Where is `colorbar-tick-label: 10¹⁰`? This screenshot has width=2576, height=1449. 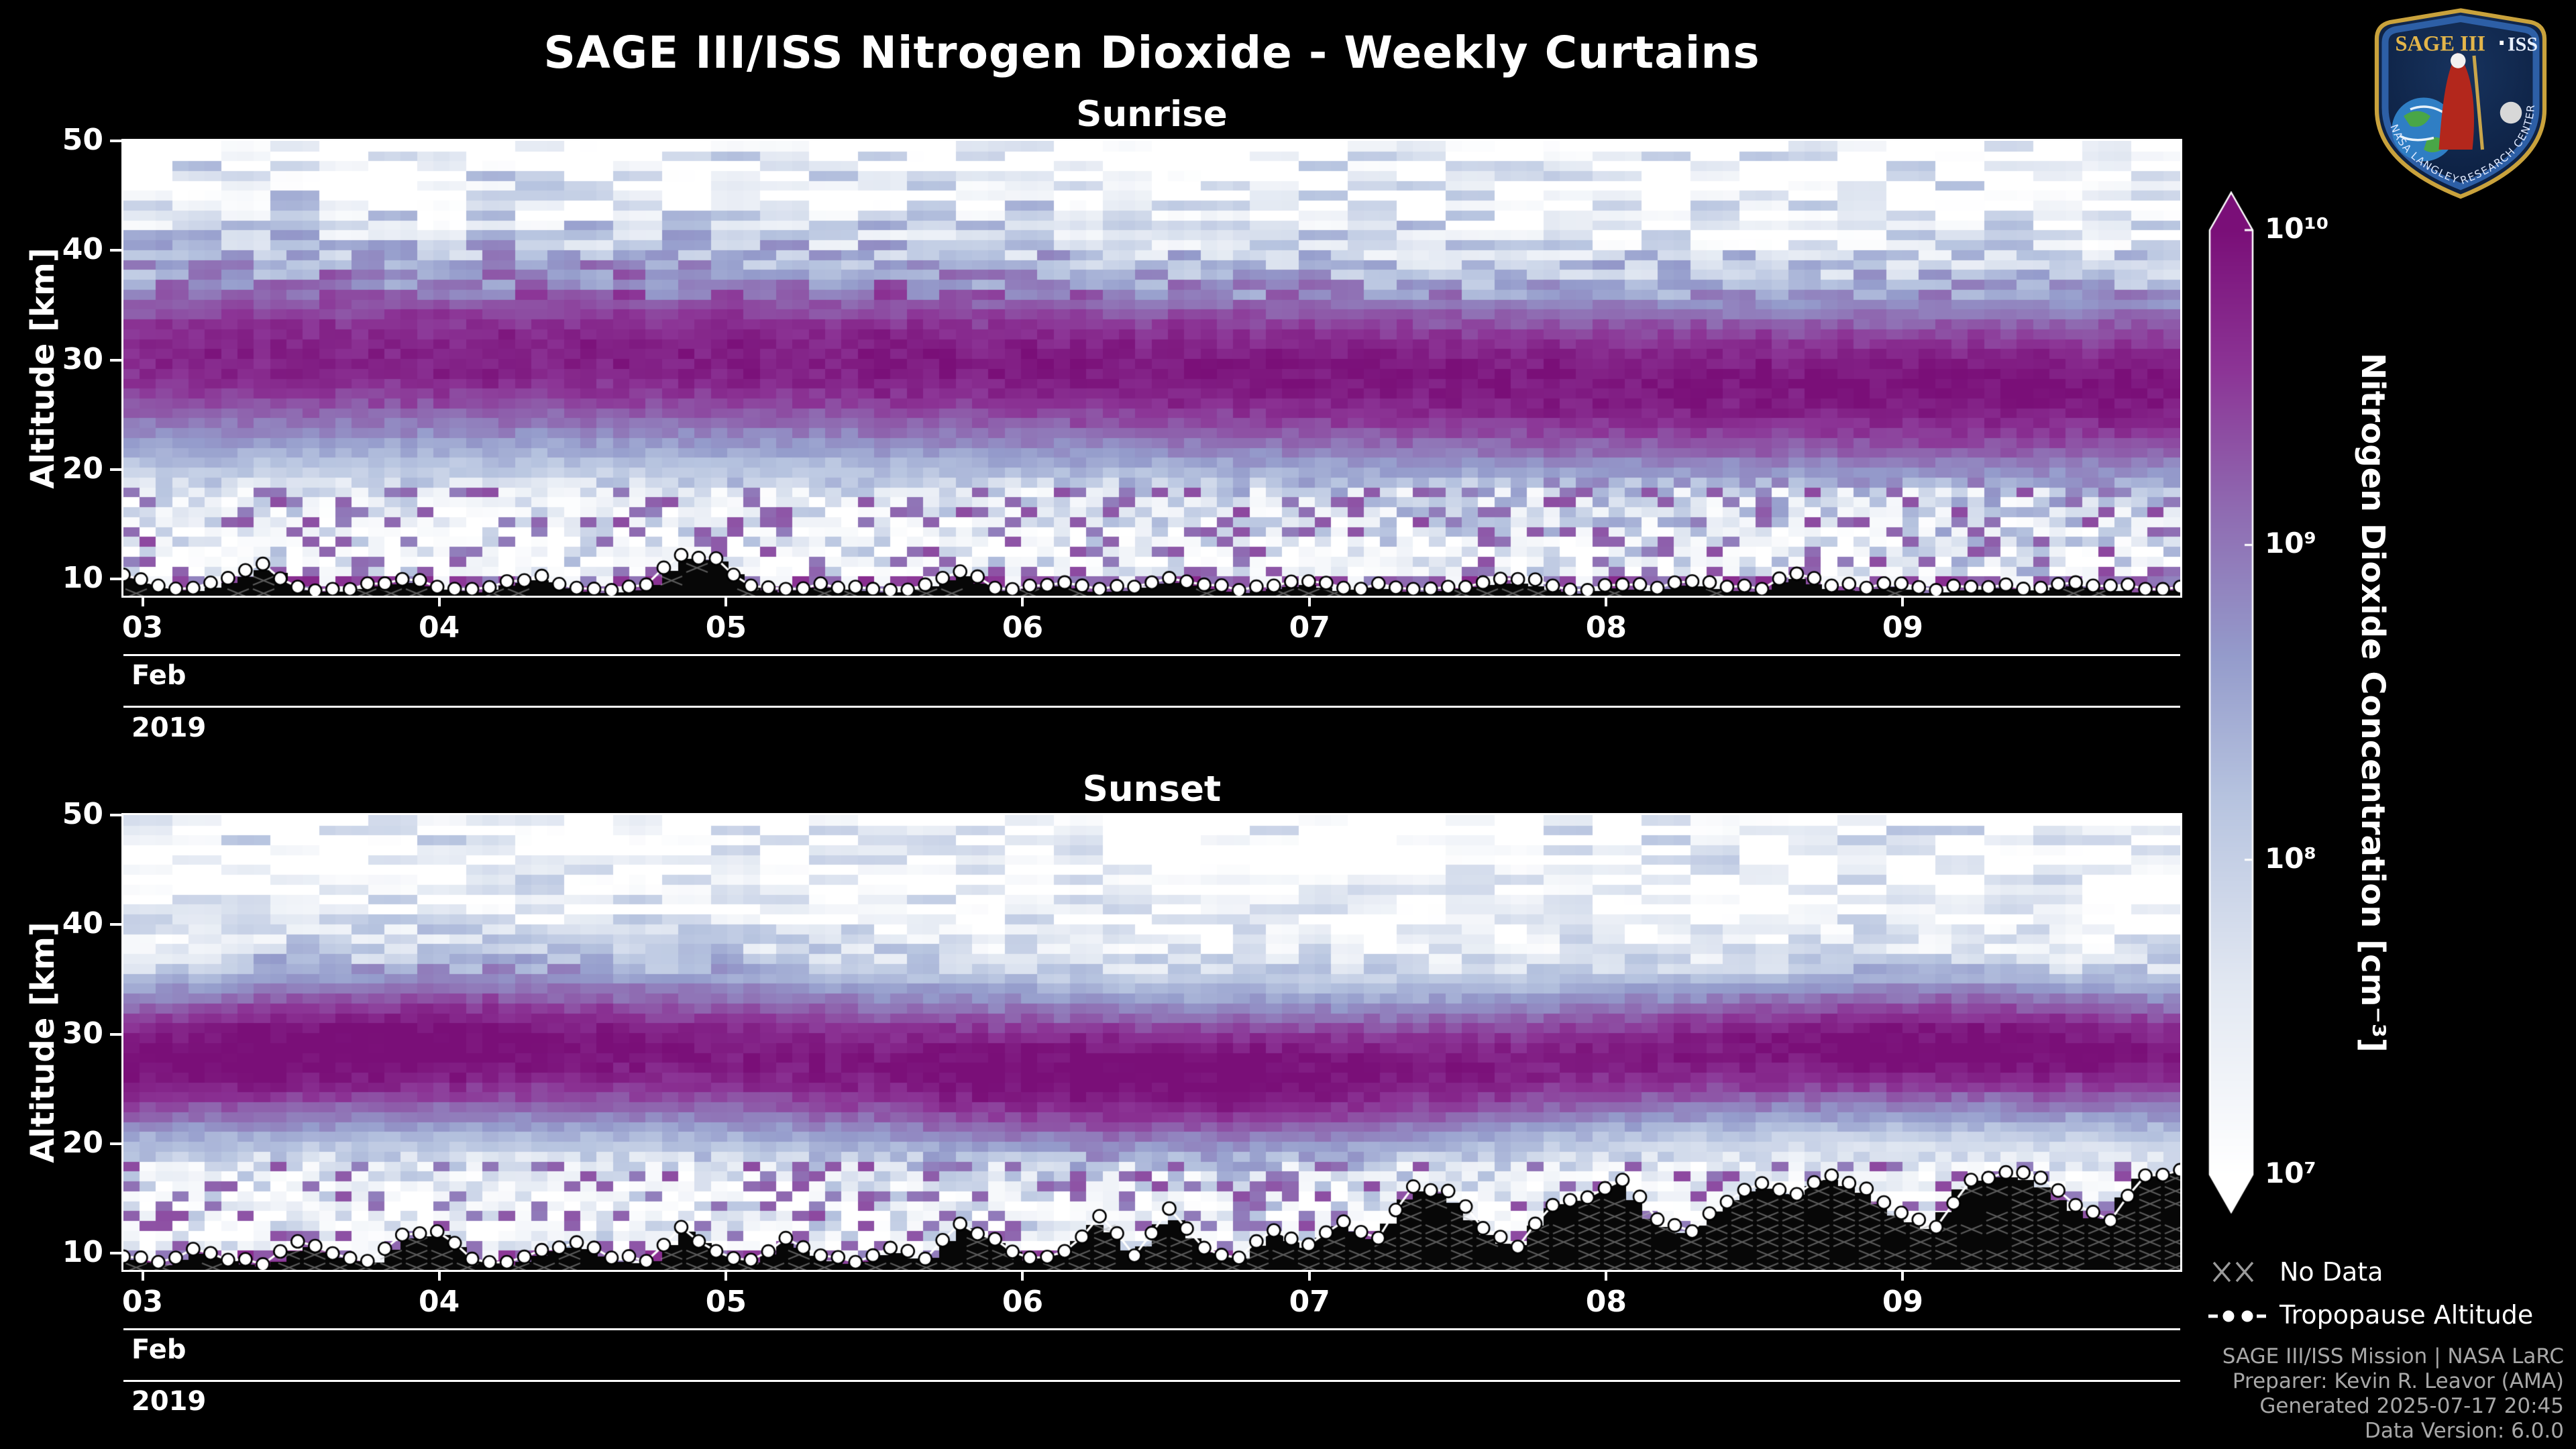 colorbar-tick-label: 10¹⁰ is located at coordinates (2297, 228).